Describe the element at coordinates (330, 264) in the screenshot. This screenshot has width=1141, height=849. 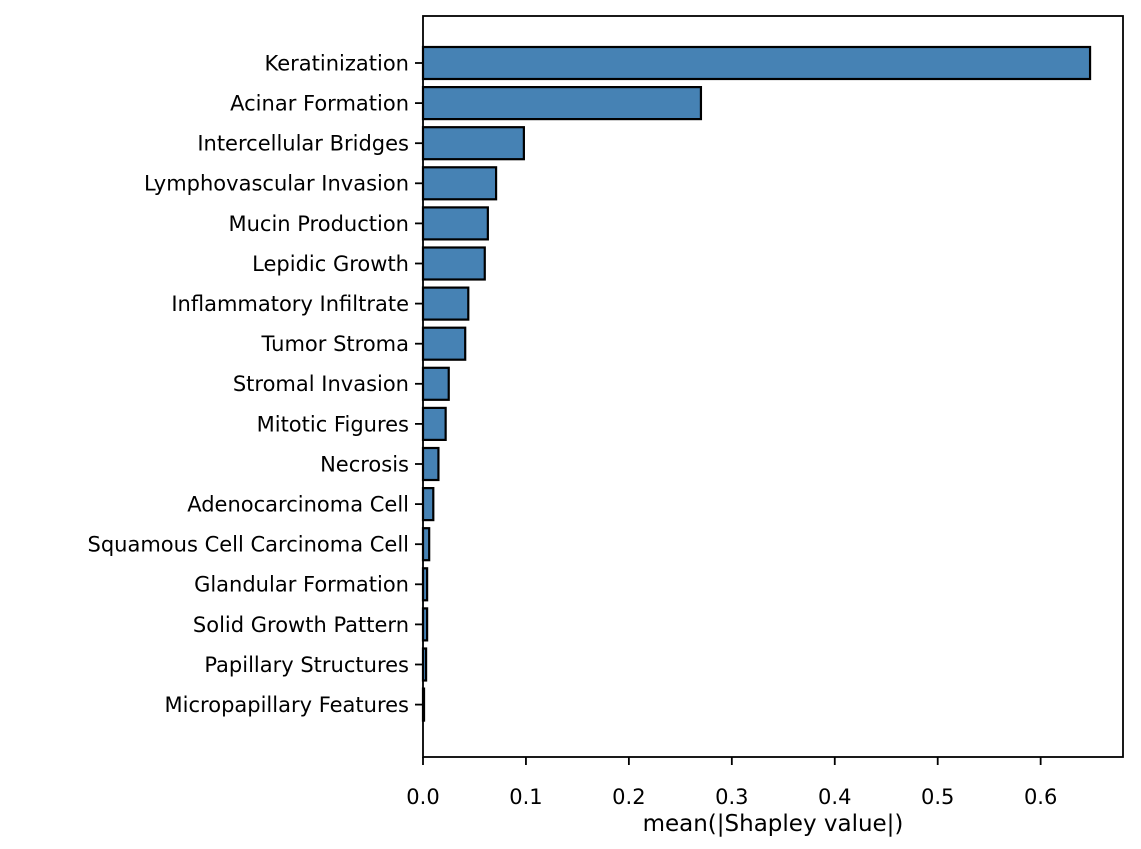
I see `y-tick-label-5: Lepidic Growth` at that location.